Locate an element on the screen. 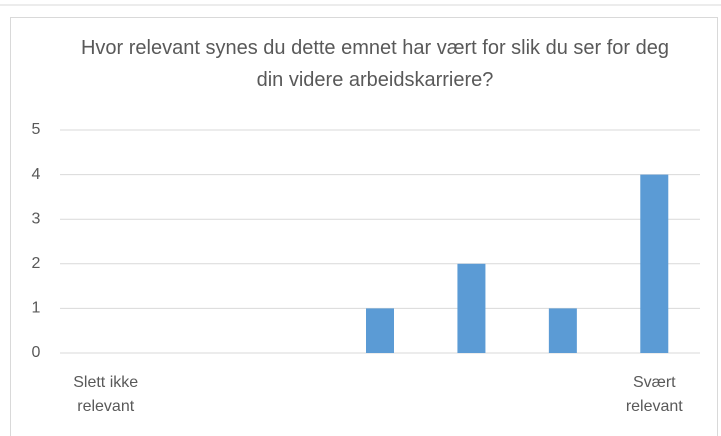 This screenshot has width=721, height=436. y-tick-label: 2 is located at coordinates (36, 263).